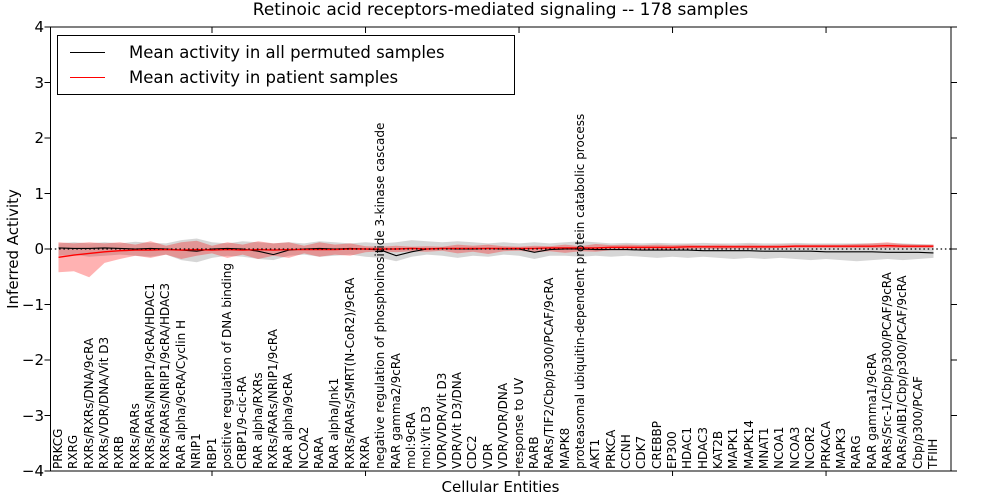 This screenshot has width=1000, height=500. What do you see at coordinates (287, 52) in the screenshot?
I see `legend-label-permuted: Mean activity in all permuted samples` at bounding box center [287, 52].